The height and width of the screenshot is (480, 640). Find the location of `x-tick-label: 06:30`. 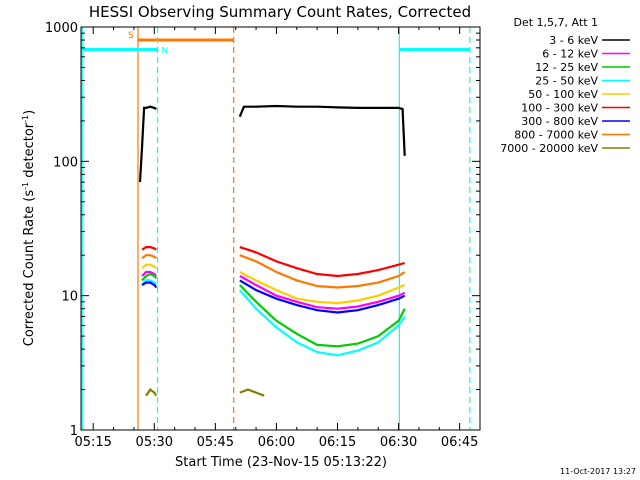

x-tick-label: 06:30 is located at coordinates (398, 442).